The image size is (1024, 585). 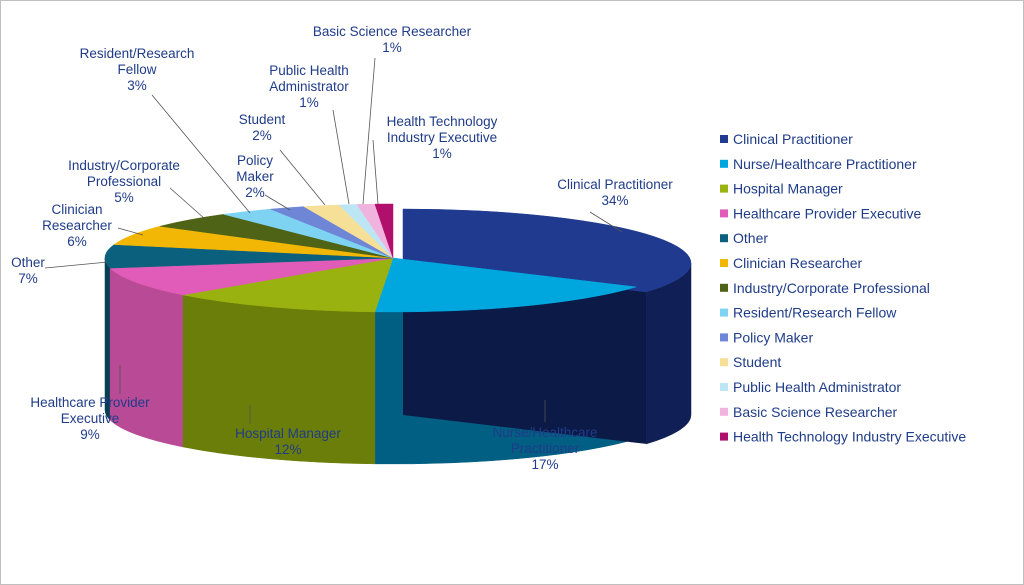 I want to click on legend-item-public-health-administrator: Public Health Administrator, so click(x=810, y=387).